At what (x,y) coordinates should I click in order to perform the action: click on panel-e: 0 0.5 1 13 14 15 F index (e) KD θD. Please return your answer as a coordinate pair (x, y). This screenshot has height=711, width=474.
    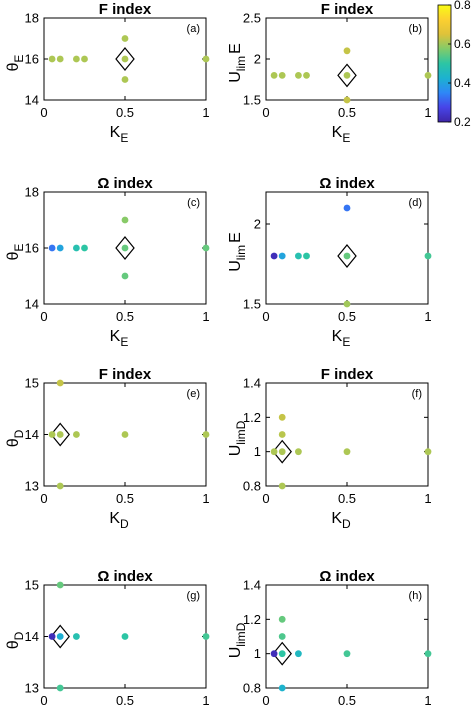
    Looking at the image, I should click on (107, 448).